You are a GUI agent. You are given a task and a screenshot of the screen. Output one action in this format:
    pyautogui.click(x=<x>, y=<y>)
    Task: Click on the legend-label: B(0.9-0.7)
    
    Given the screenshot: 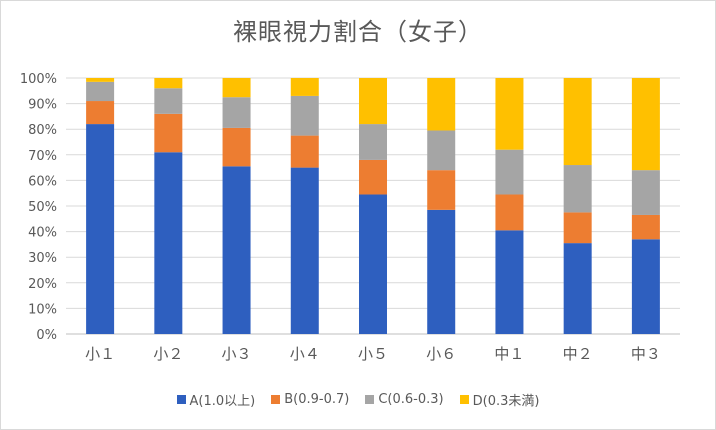 What is the action you would take?
    pyautogui.click(x=317, y=399)
    